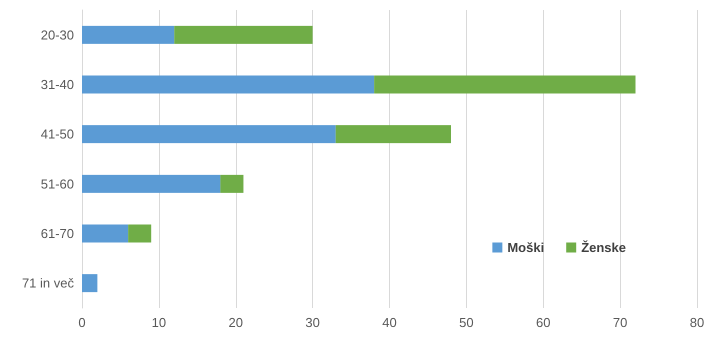 This screenshot has width=721, height=338. Describe the element at coordinates (466, 322) in the screenshot. I see `x-tick-label: 50` at that location.